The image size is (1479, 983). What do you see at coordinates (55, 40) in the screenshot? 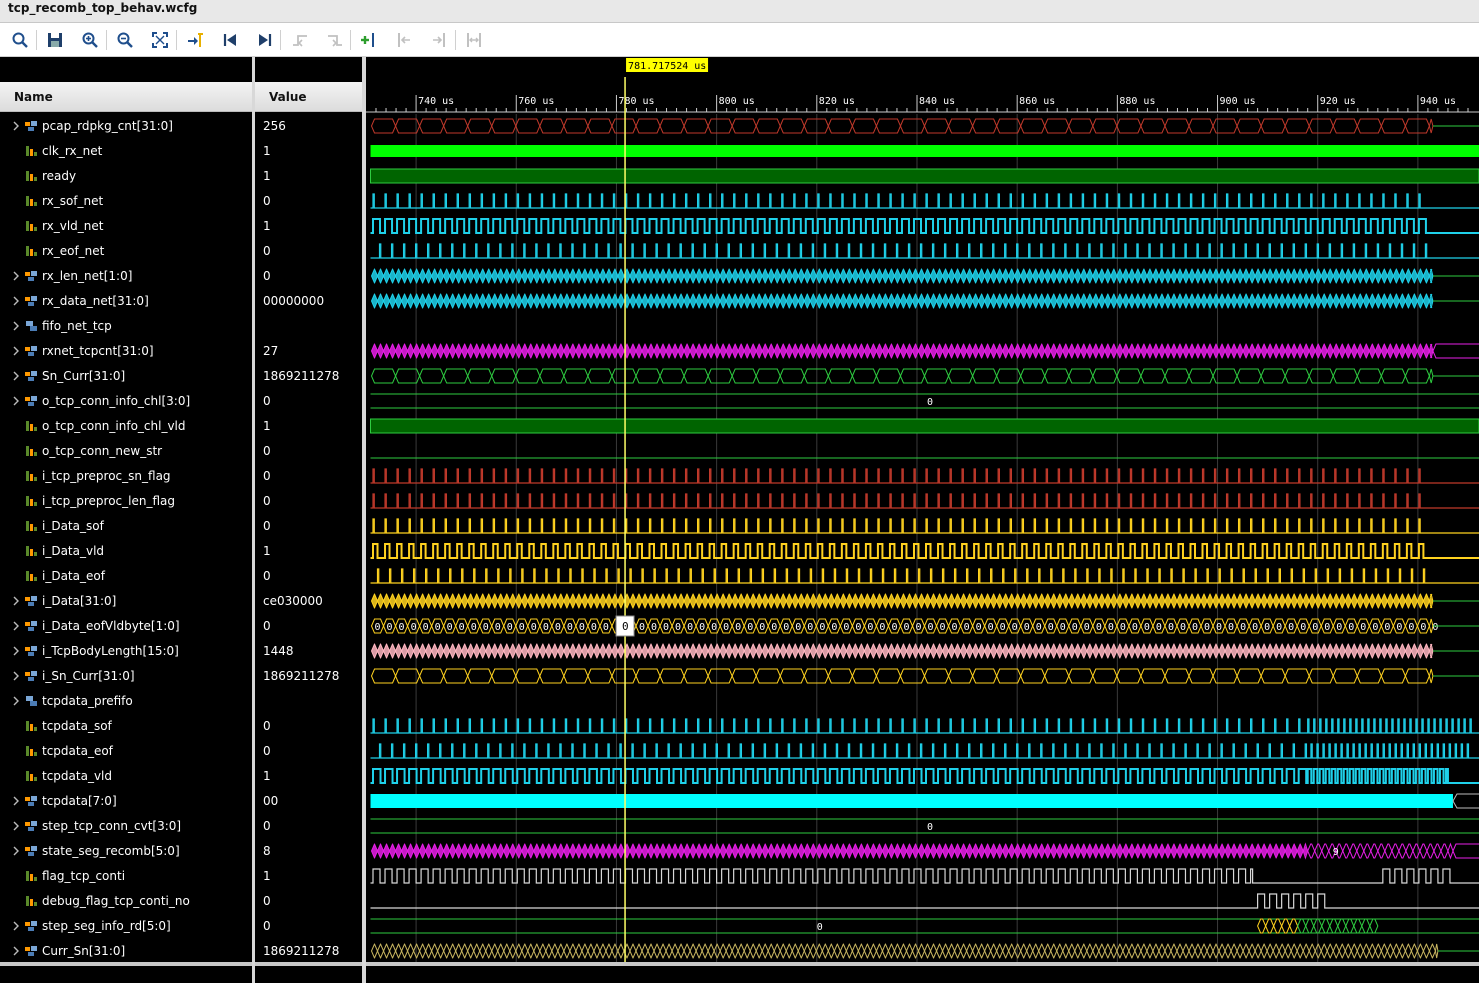
I see `save-button` at bounding box center [55, 40].